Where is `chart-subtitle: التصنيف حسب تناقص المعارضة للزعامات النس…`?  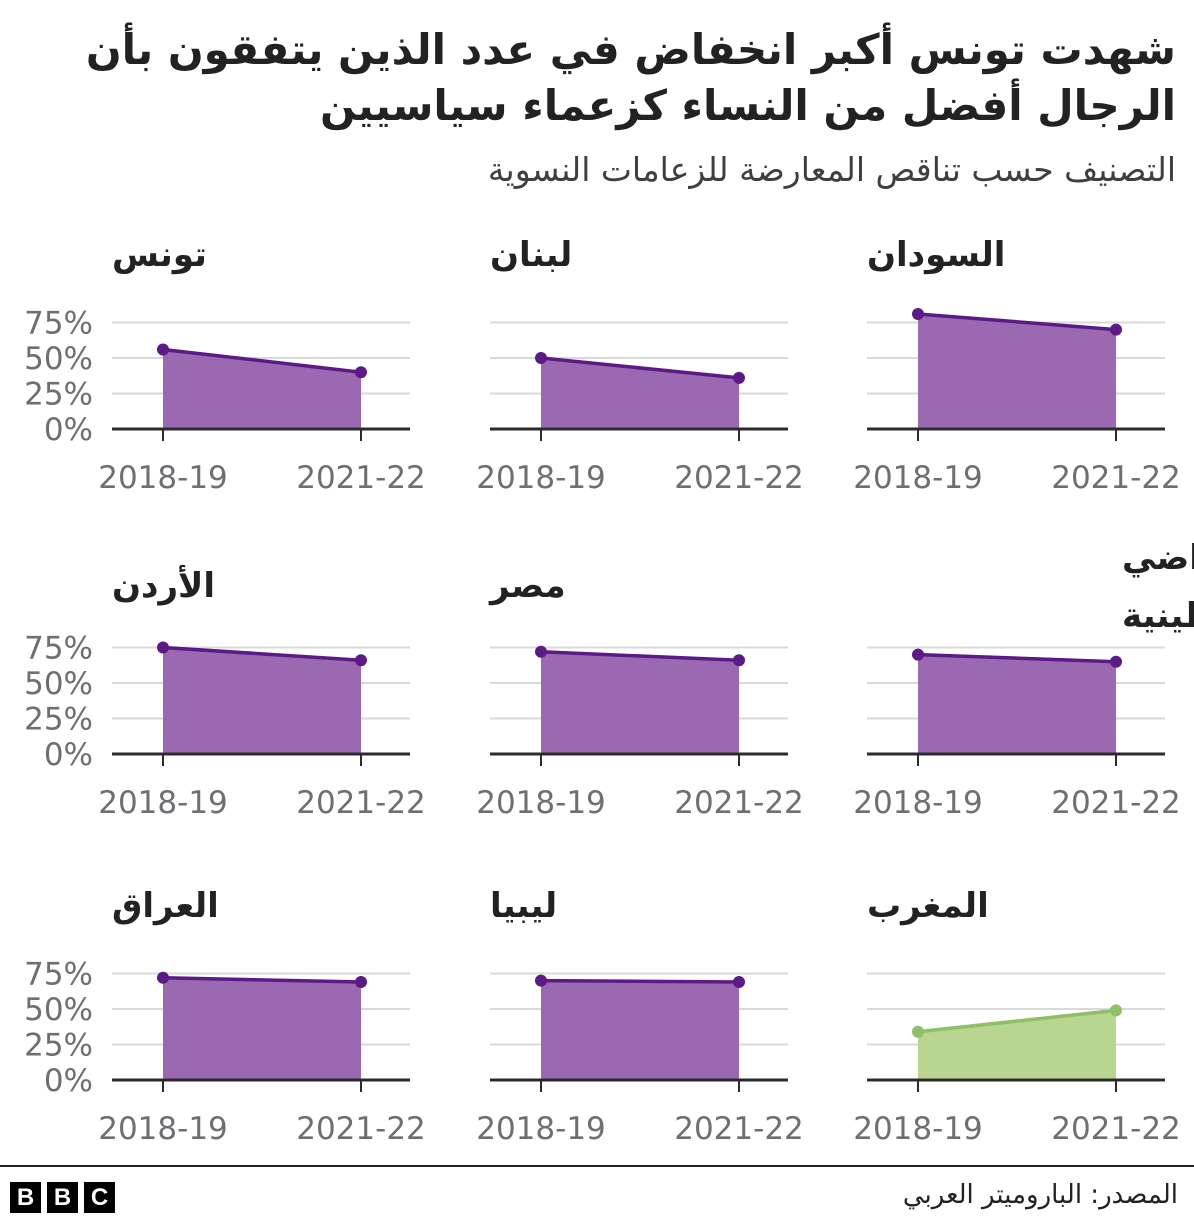
chart-subtitle: التصنيف حسب تناقص المعارضة للزعامات النس… is located at coordinates (831, 169).